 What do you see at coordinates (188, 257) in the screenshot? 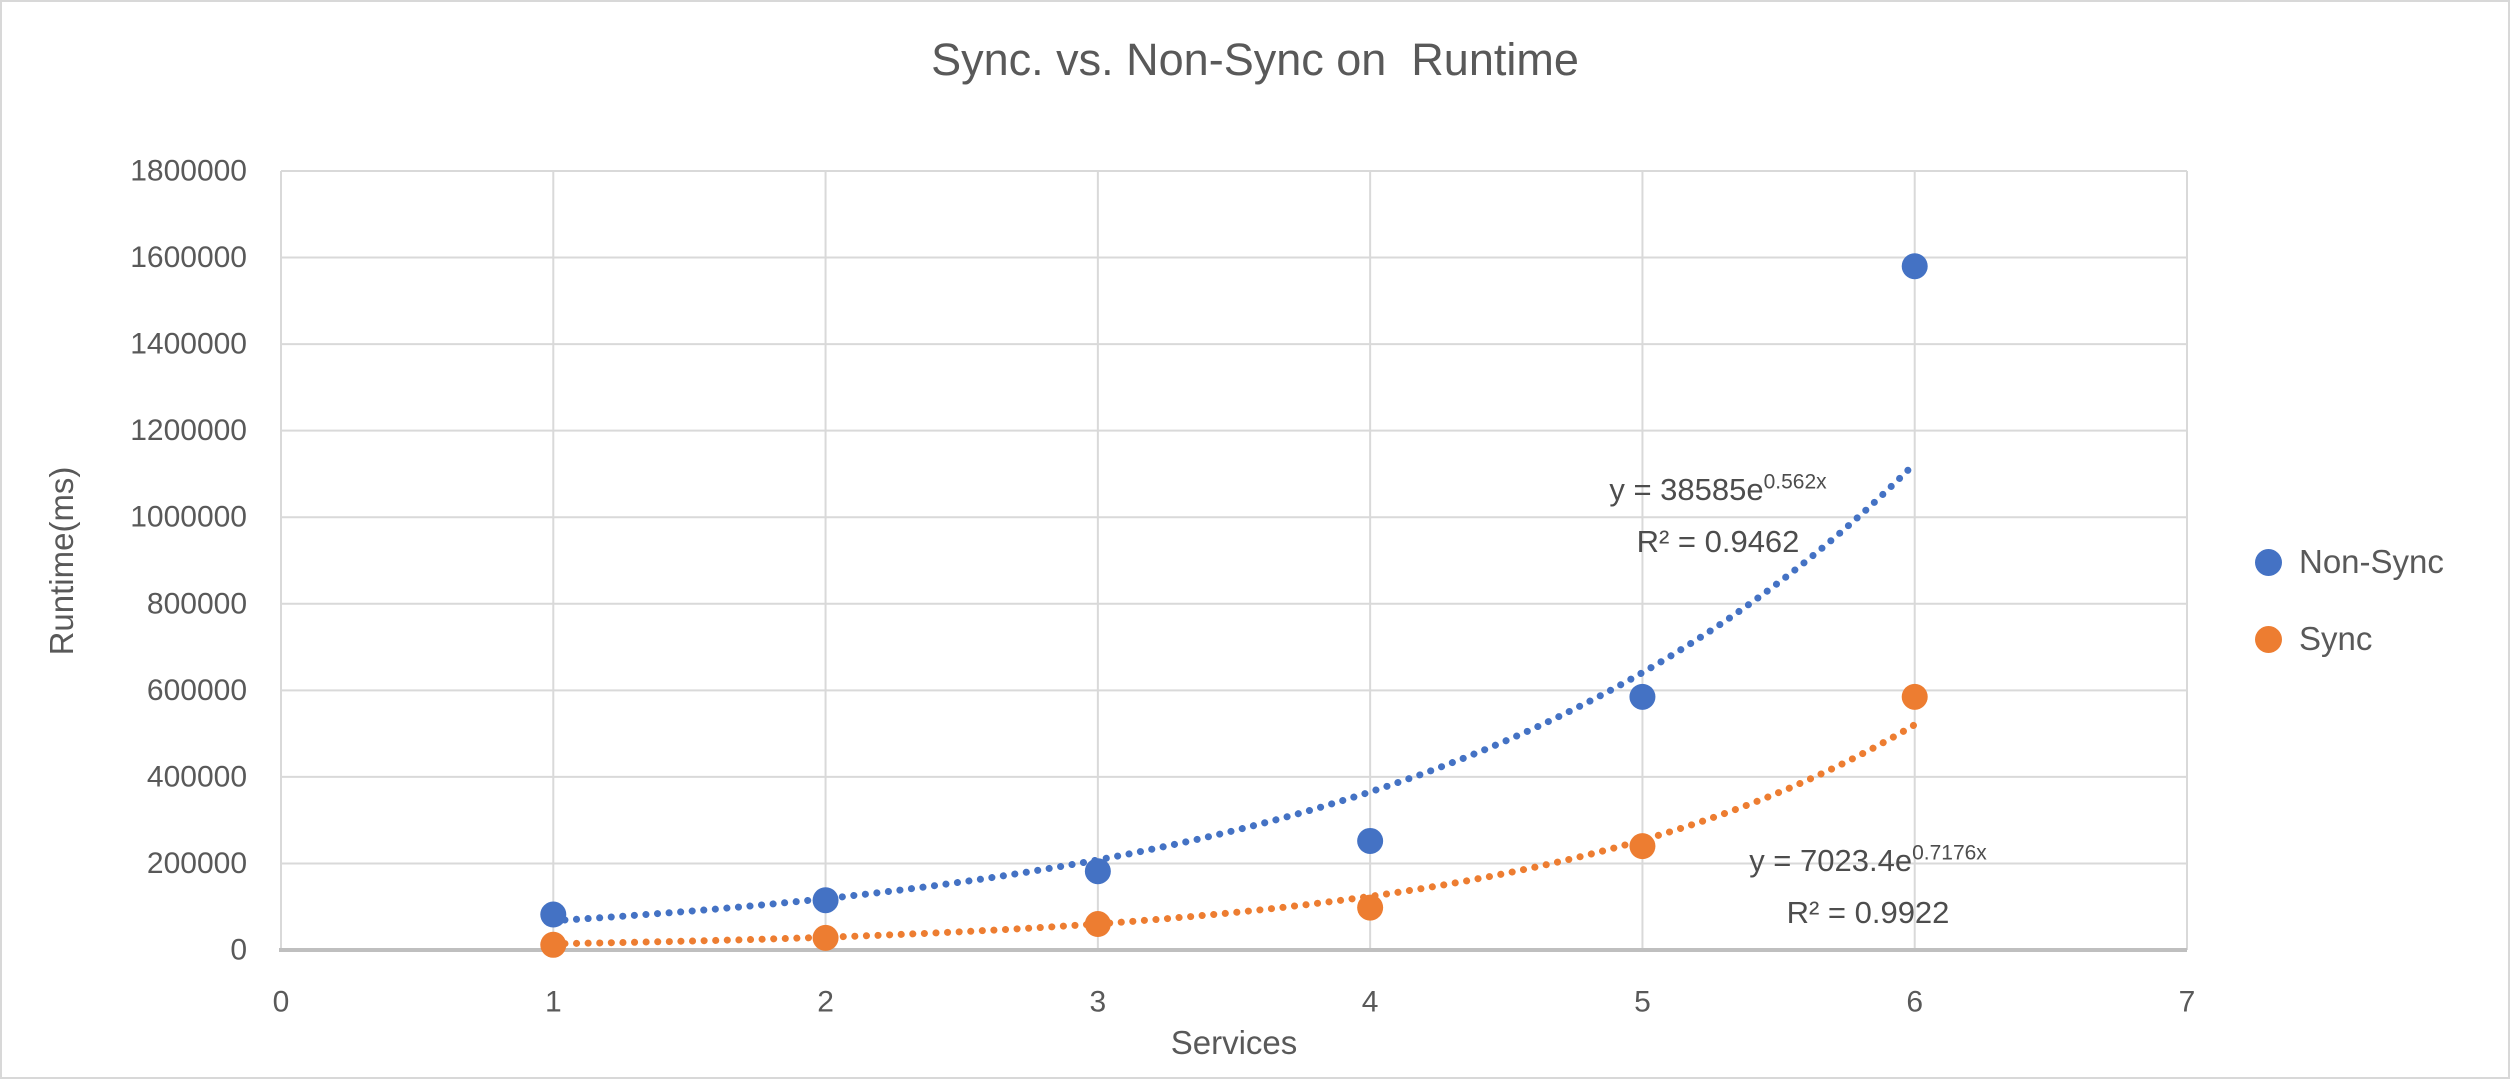
I see `y-tick-label: 1600000` at bounding box center [188, 257].